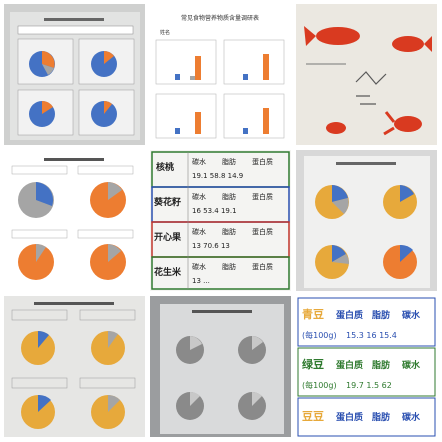 This screenshot has width=442, height=442. What do you see at coordinates (262, 161) in the screenshot?
I see `row1-c: 蛋白质` at bounding box center [262, 161].